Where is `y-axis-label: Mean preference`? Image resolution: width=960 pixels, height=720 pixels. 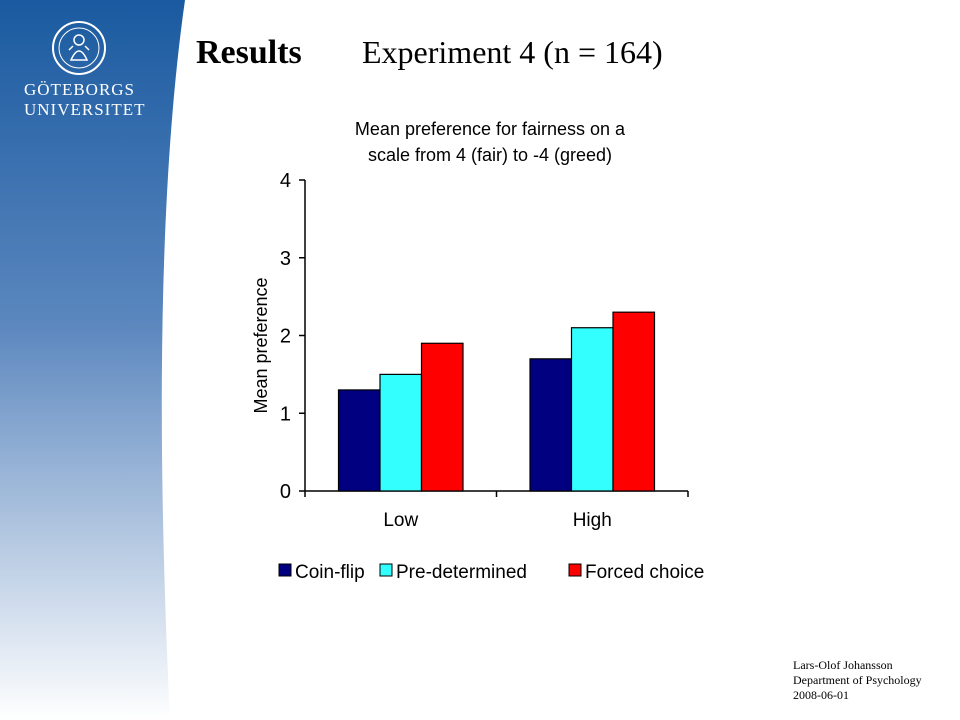
y-axis-label: Mean preference is located at coordinates (261, 345).